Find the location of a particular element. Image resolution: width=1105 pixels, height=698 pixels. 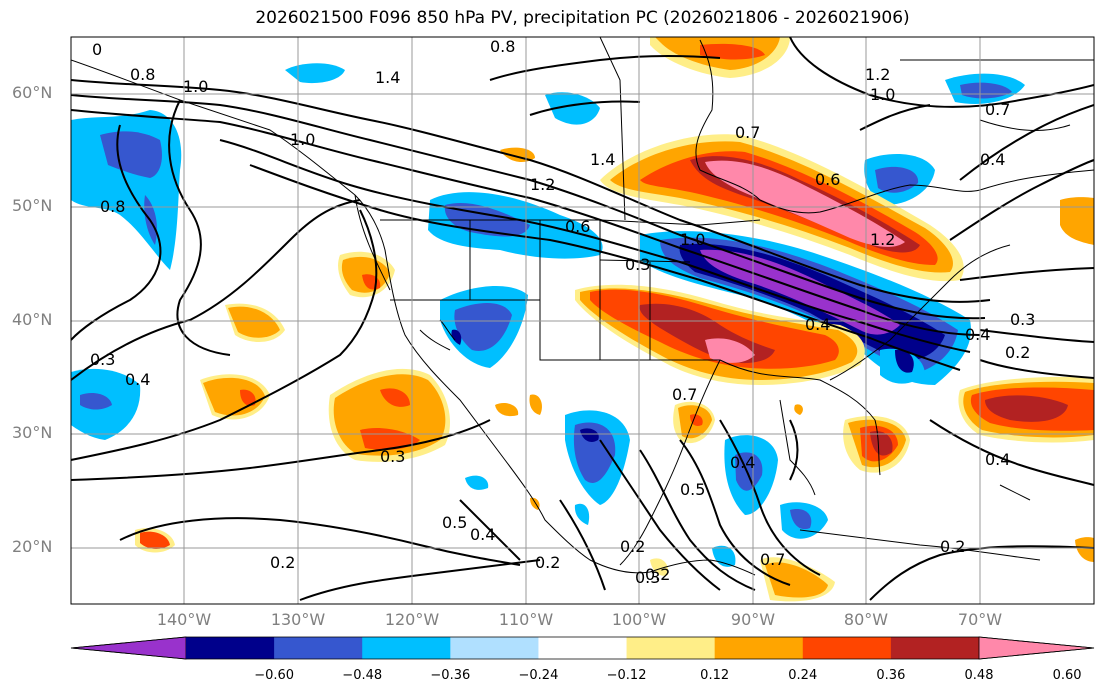

lon-label-140w: 140°W is located at coordinates (184, 619).